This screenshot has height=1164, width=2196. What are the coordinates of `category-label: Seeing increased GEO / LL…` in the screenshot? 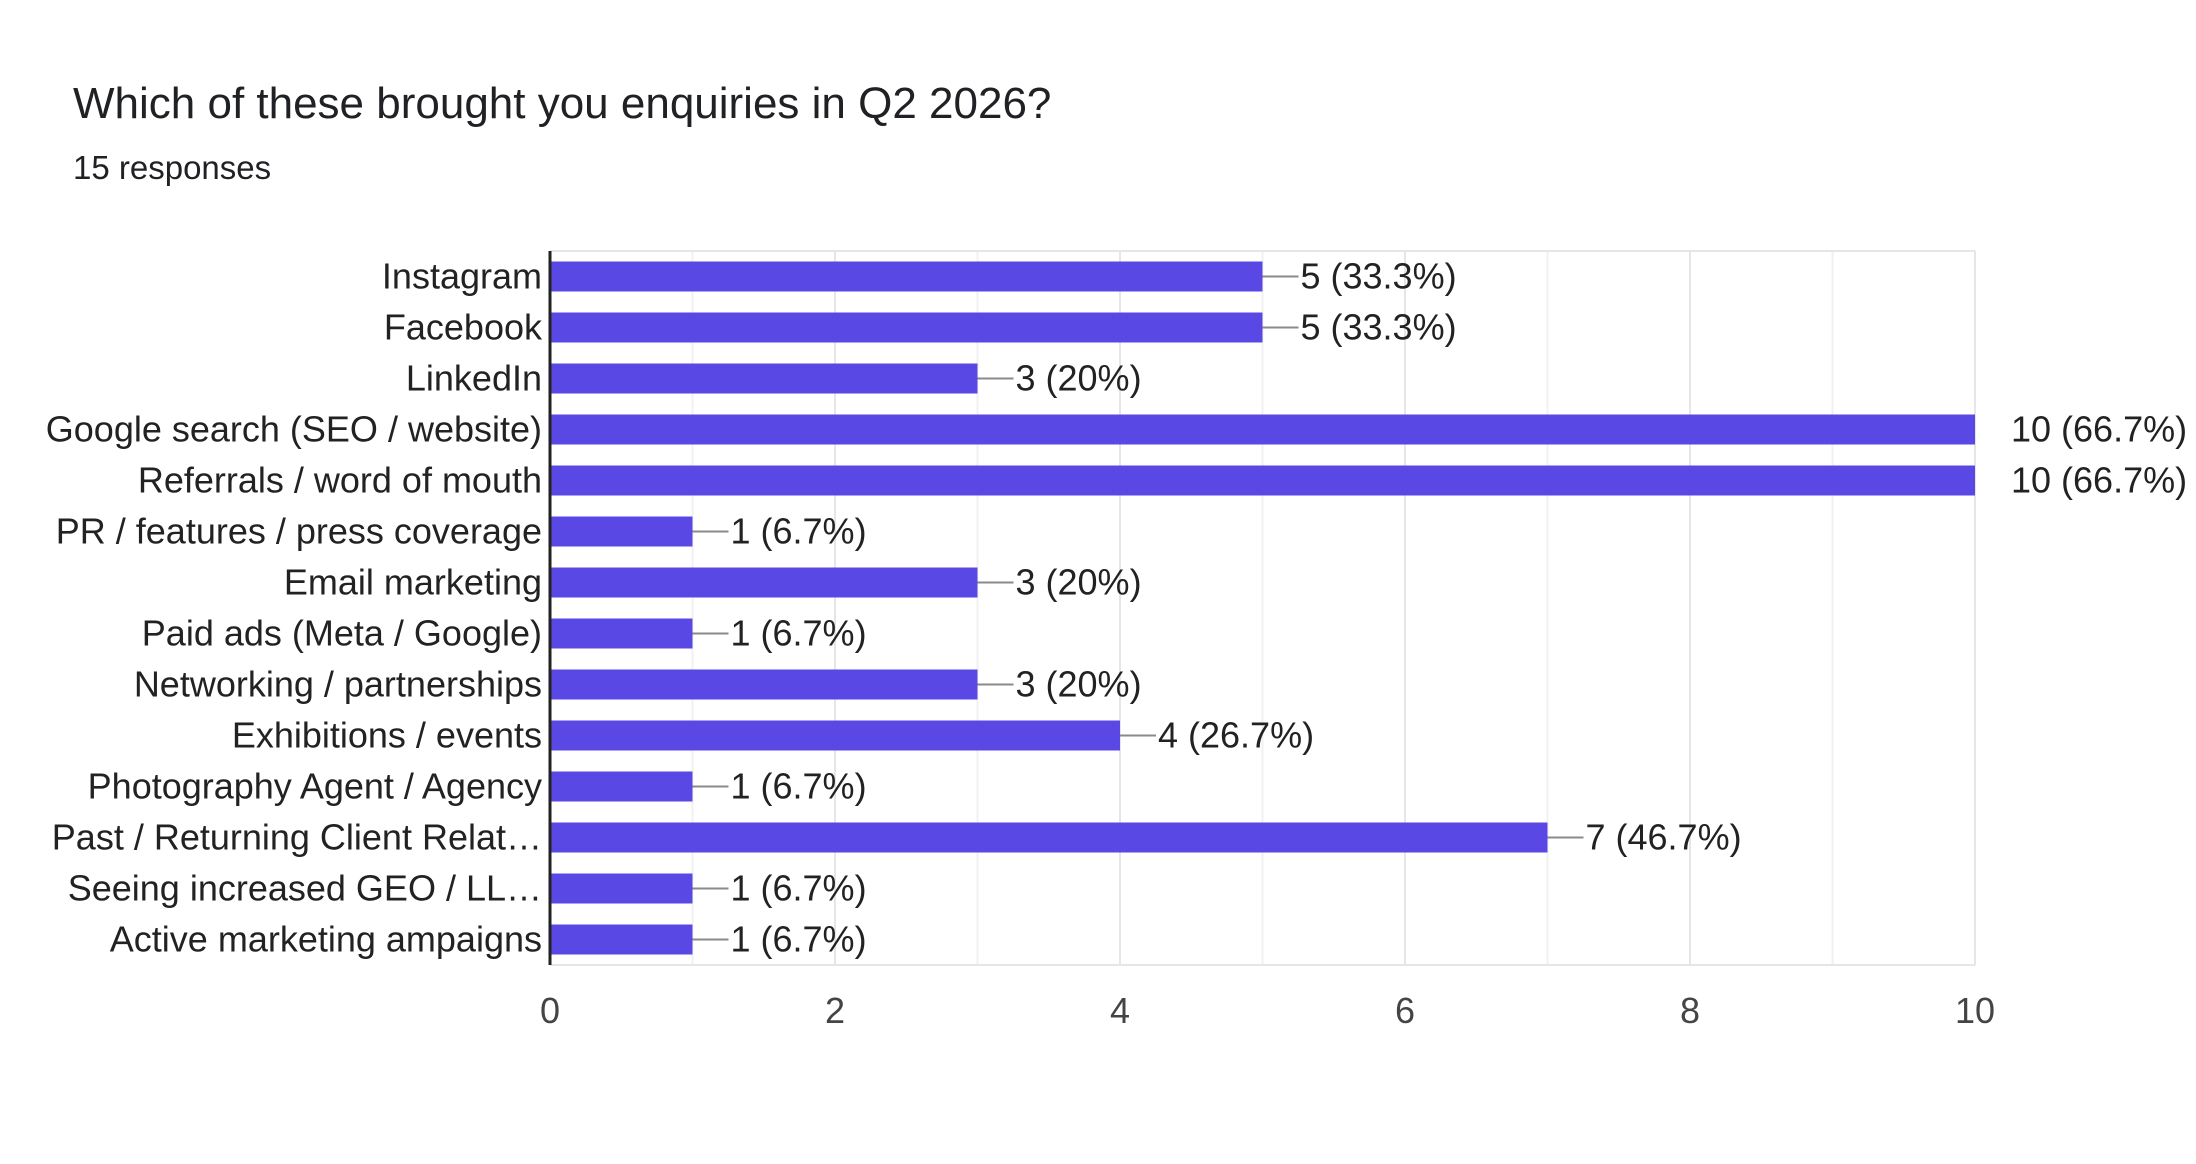 It's located at (305, 888).